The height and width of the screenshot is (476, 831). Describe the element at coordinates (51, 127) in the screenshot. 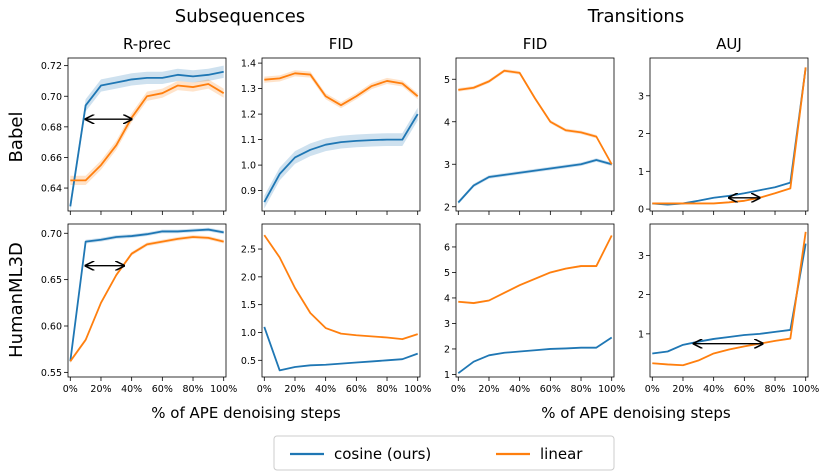

I see `y-tick-label: 0.68` at that location.